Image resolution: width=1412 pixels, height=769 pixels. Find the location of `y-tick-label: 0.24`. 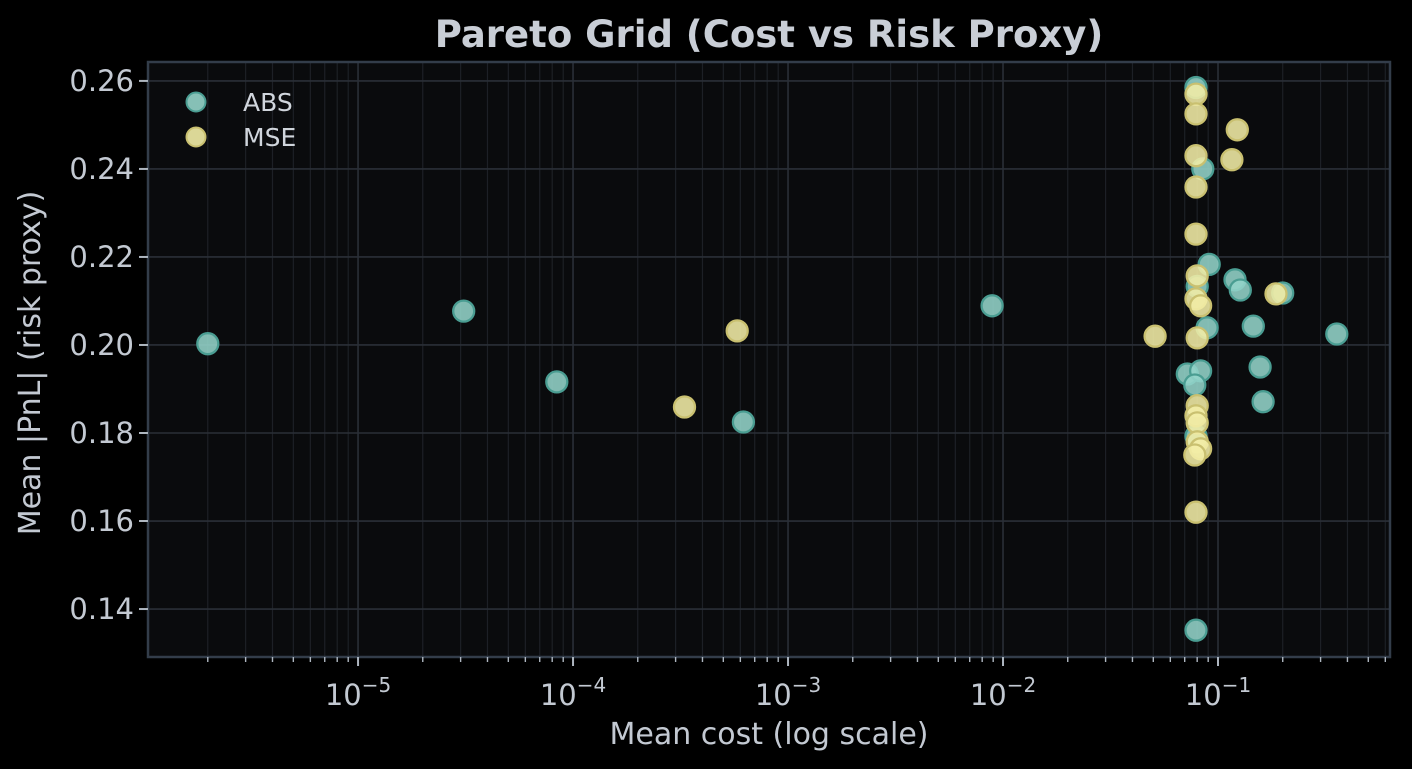

y-tick-label: 0.24 is located at coordinates (101, 169).